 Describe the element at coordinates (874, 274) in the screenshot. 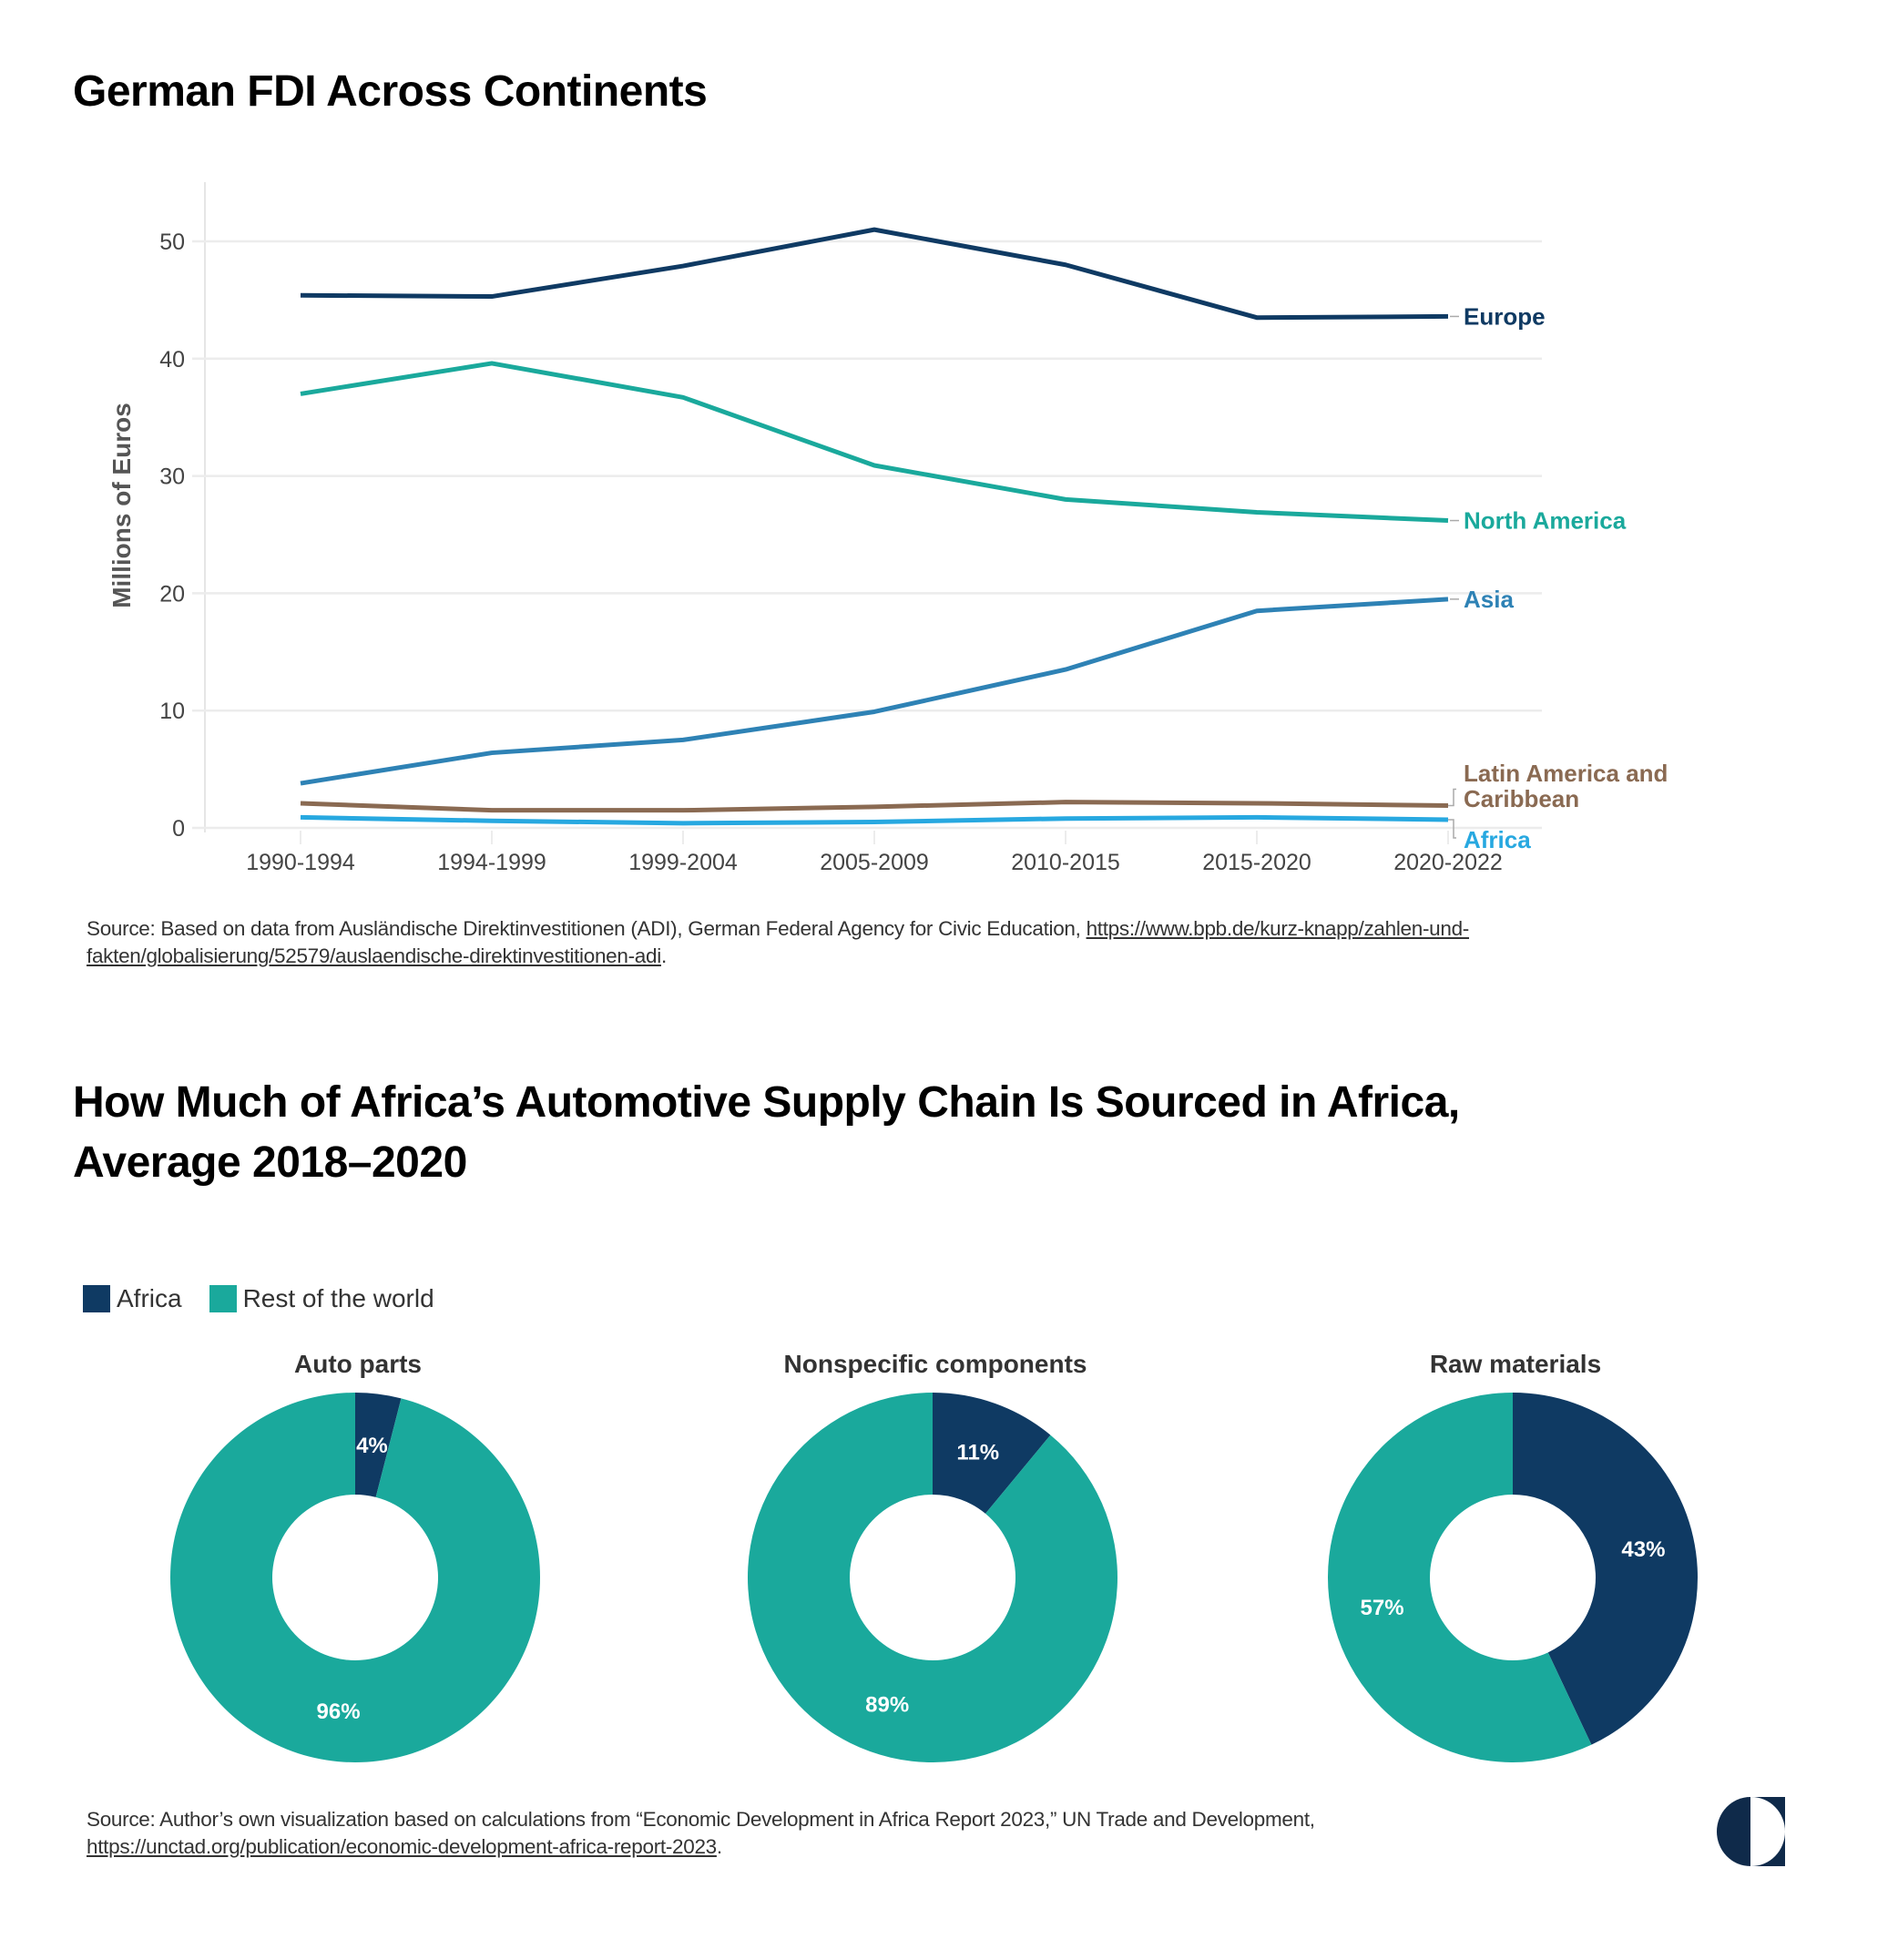

I see `series-line-europe` at that location.